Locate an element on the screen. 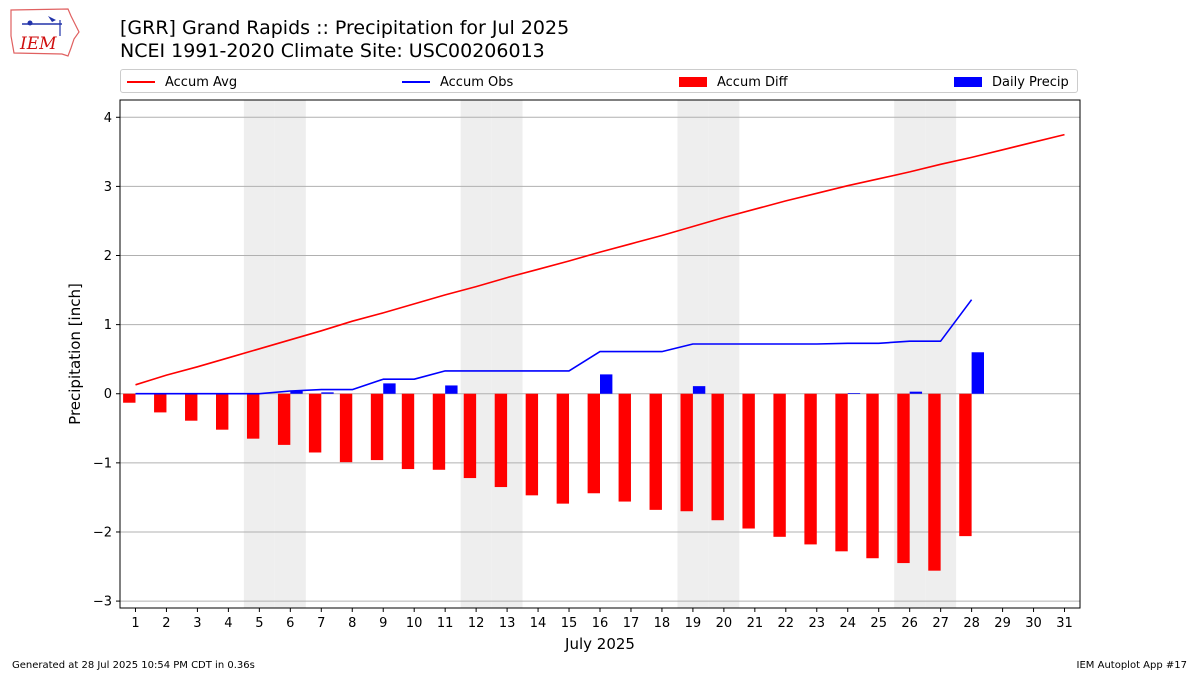 The height and width of the screenshot is (675, 1200). x-tick-label: 23 is located at coordinates (817, 623).